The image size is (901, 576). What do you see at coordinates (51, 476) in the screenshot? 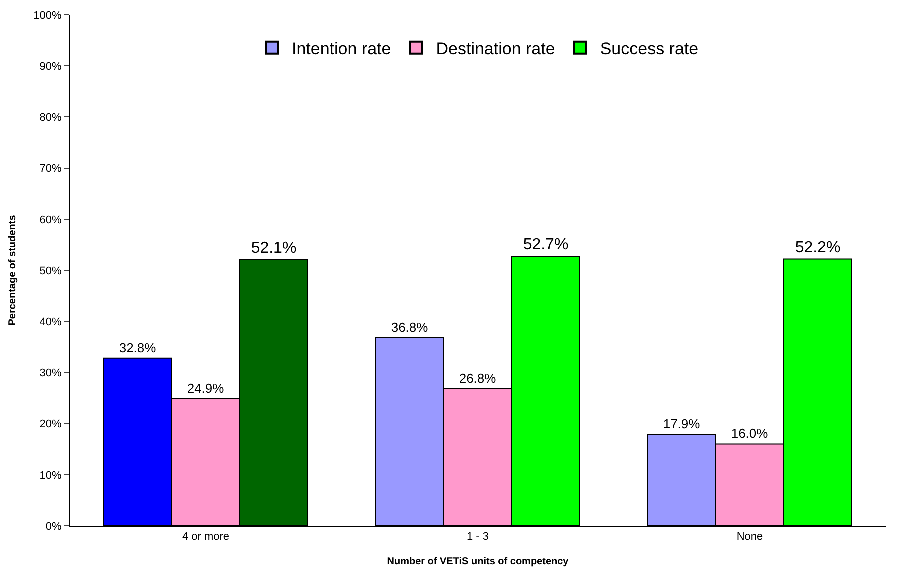
I see `y-tick-label: 10%` at bounding box center [51, 476].